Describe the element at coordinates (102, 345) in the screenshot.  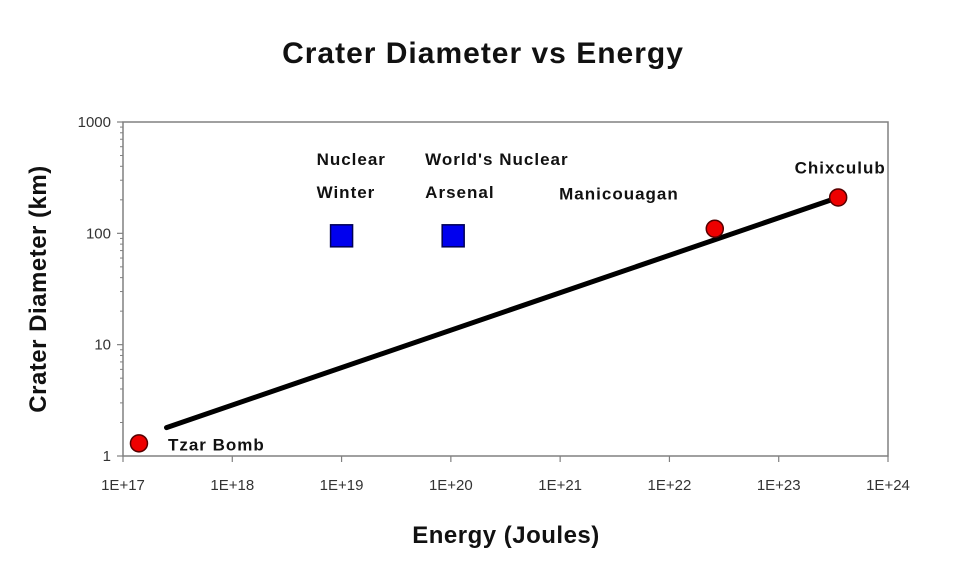
I see `y-tick-label: 10` at that location.